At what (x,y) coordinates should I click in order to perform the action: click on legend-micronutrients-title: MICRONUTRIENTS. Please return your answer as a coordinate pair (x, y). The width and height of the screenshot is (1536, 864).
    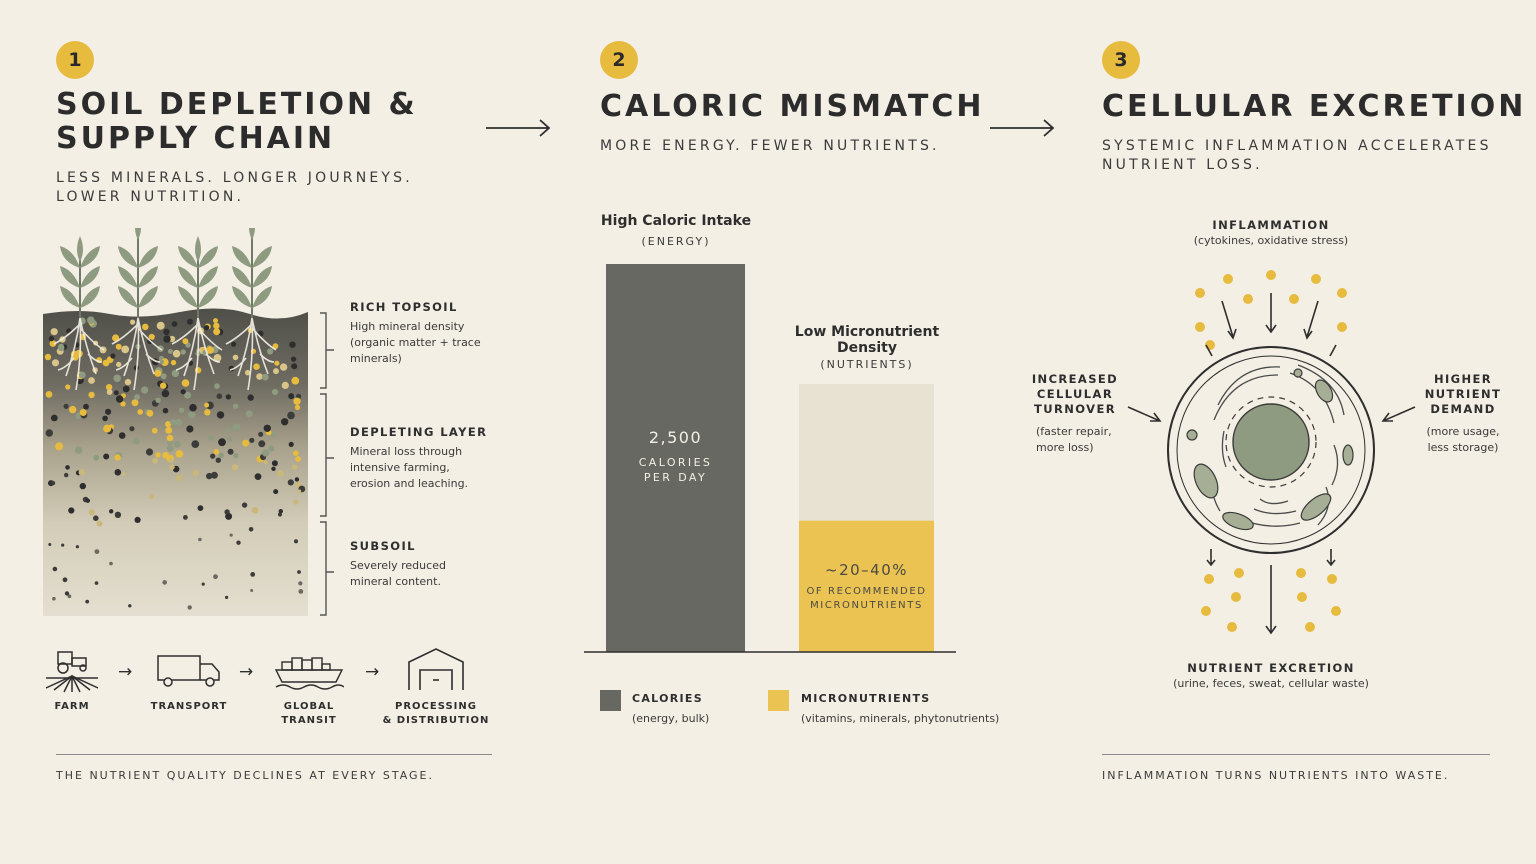
    Looking at the image, I should click on (866, 698).